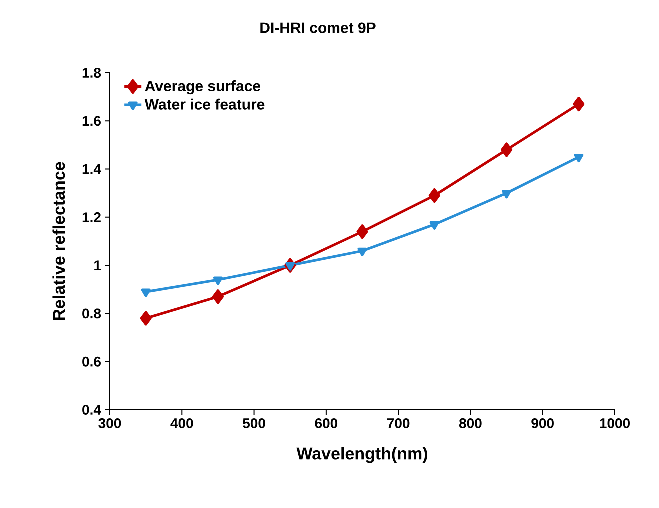 The height and width of the screenshot is (508, 659). I want to click on y-tick-label: 0.6, so click(91, 361).